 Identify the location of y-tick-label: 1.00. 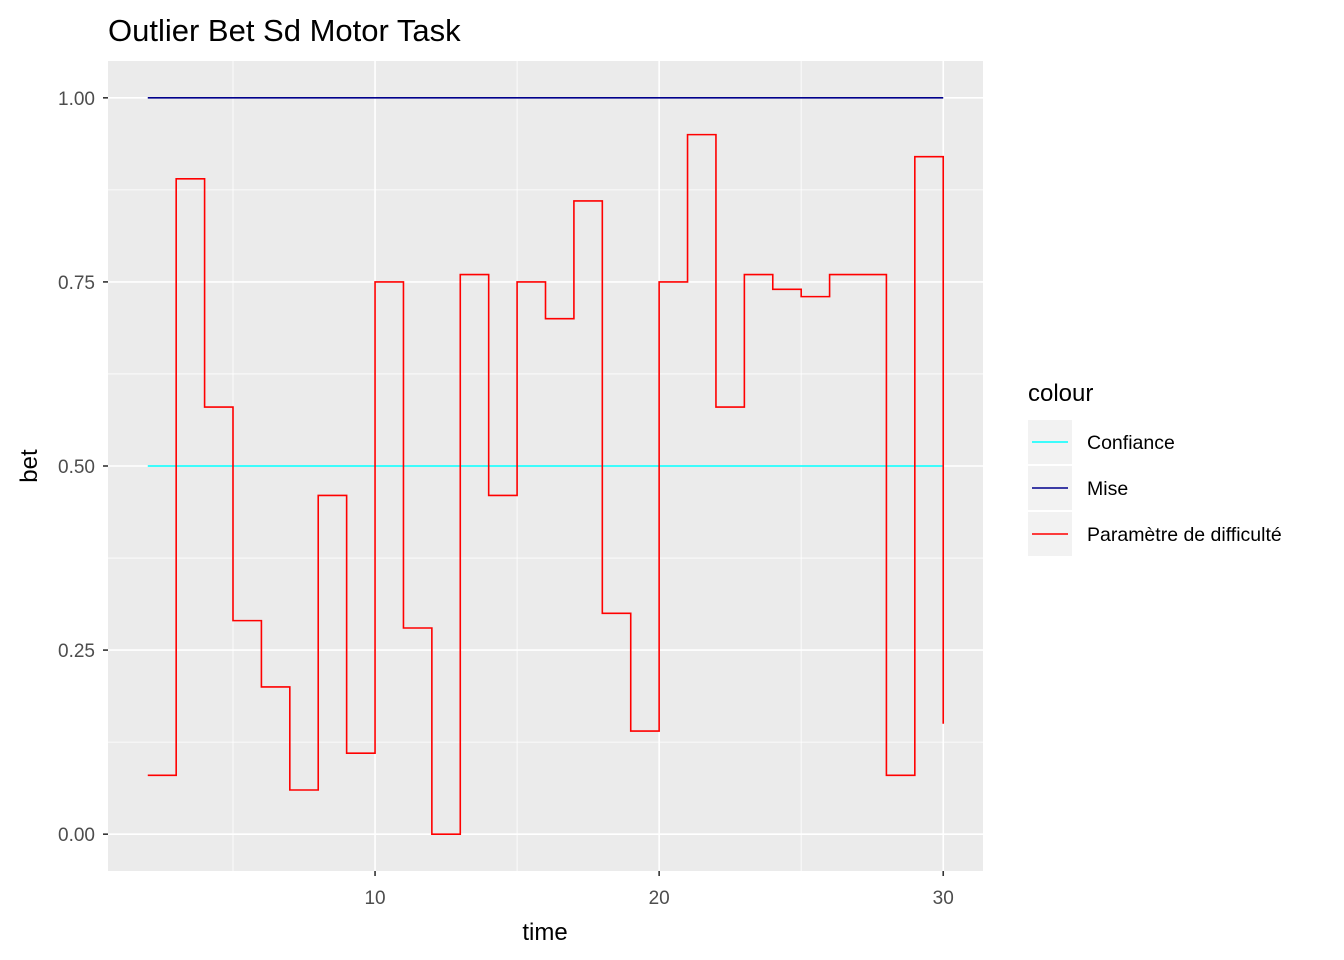
(76, 99).